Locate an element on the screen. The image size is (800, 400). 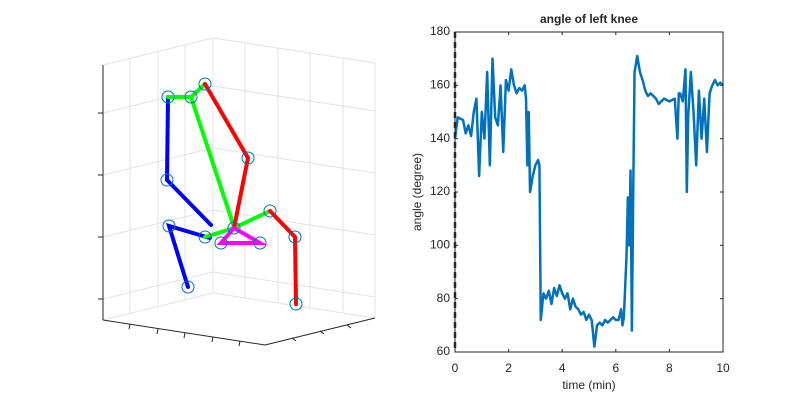
x-tick-label: 2 is located at coordinates (508, 368).